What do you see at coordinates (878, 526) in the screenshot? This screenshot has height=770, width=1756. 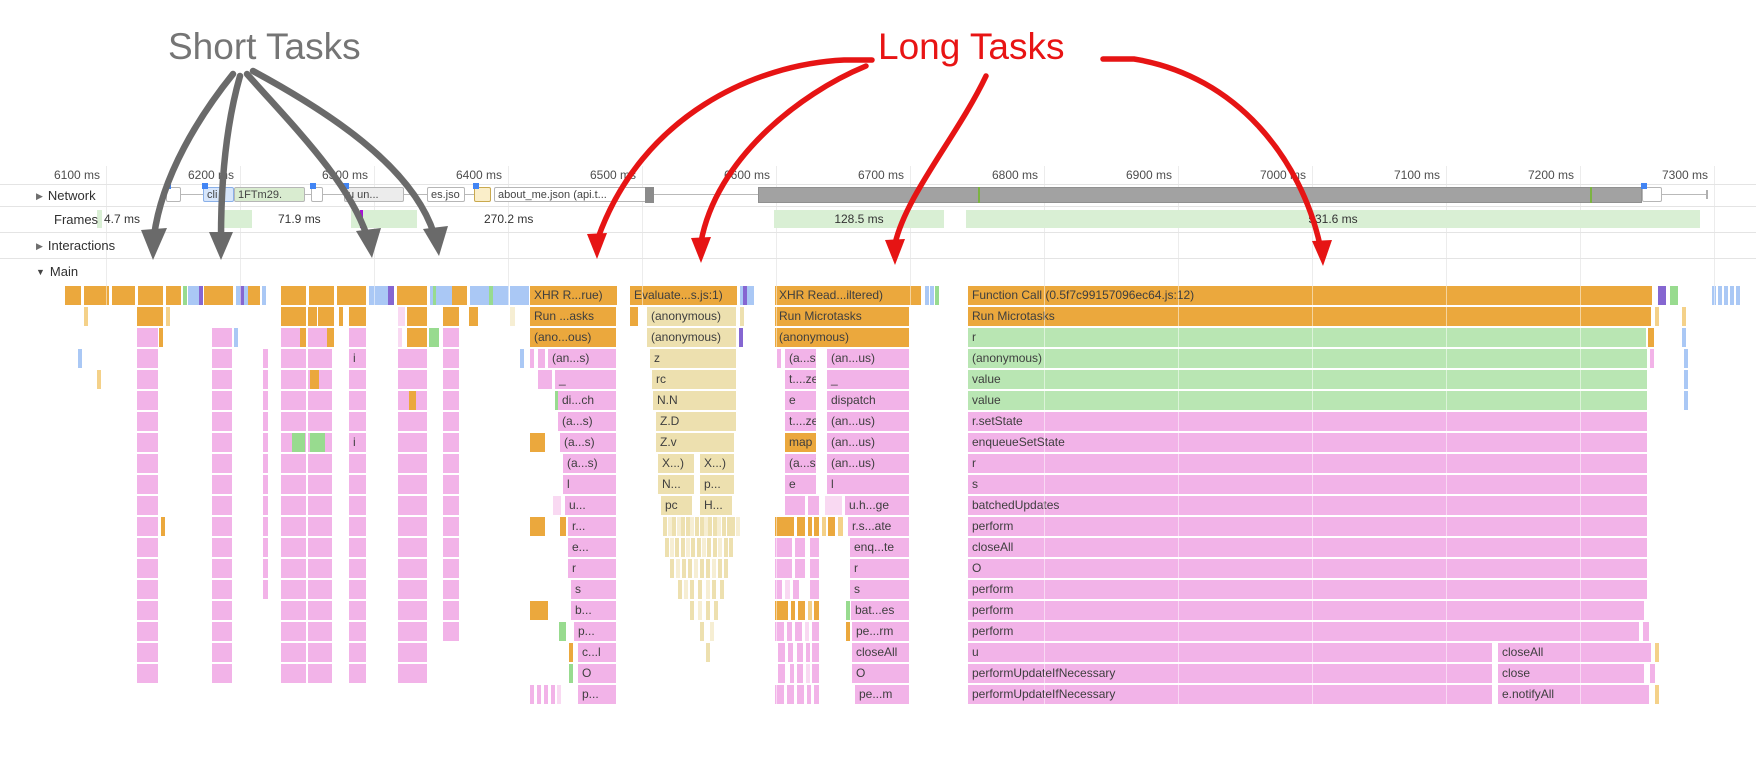 I see `flame-bar: r.s...ate` at bounding box center [878, 526].